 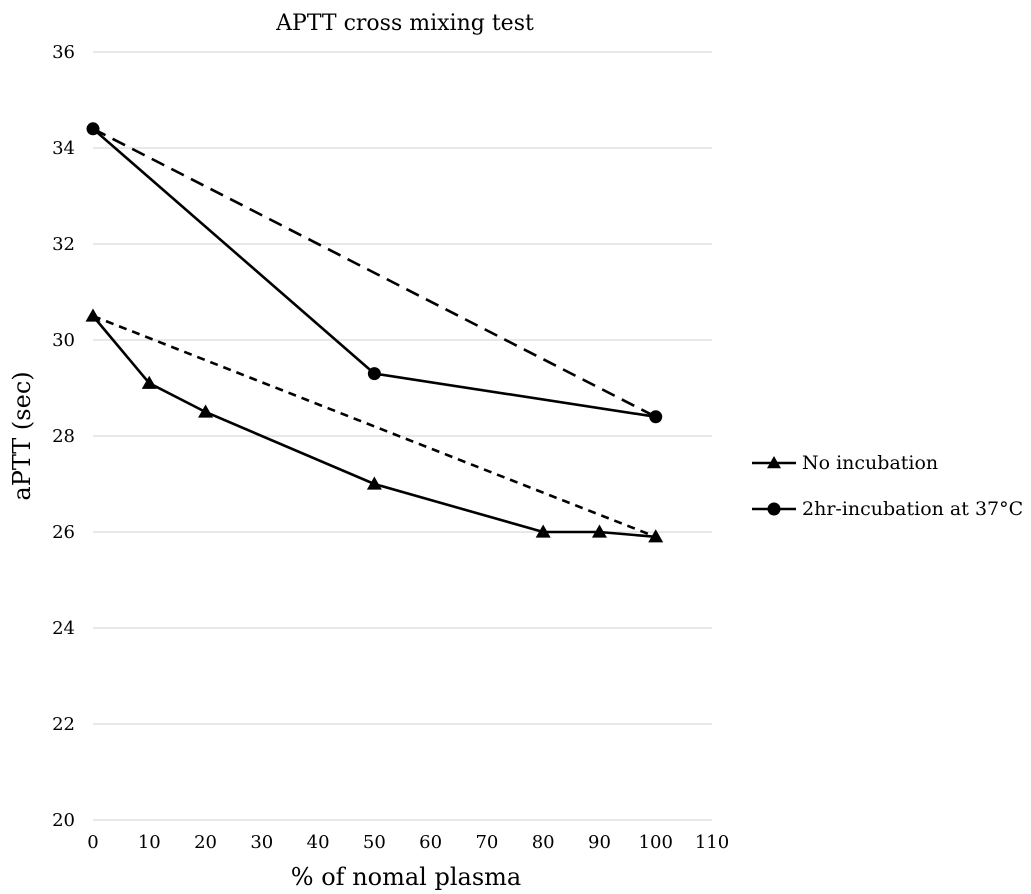 I want to click on x-tick-label: 30, so click(x=261, y=842).